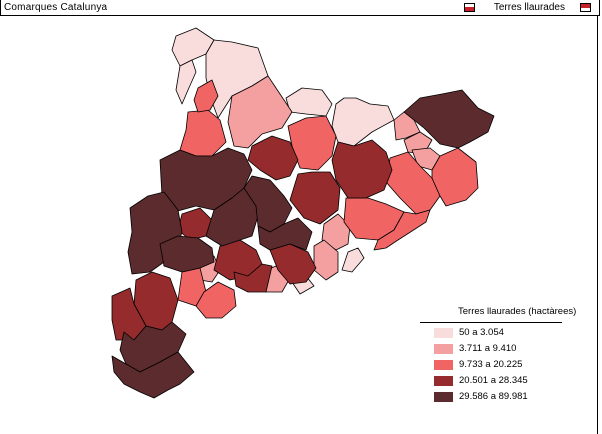 The height and width of the screenshot is (434, 602). I want to click on comarca-tarragones, so click(216, 300).